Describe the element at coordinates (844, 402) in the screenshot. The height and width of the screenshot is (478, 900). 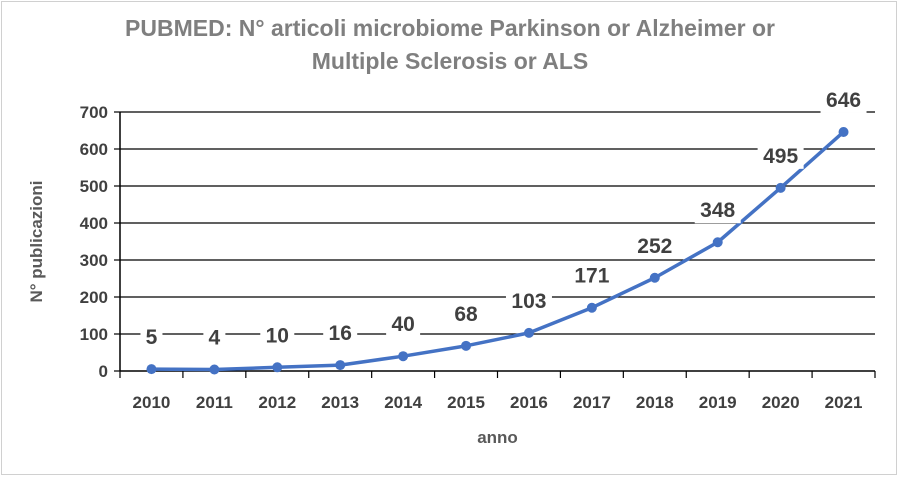
I see `x-tick-label-2021: 2021` at that location.